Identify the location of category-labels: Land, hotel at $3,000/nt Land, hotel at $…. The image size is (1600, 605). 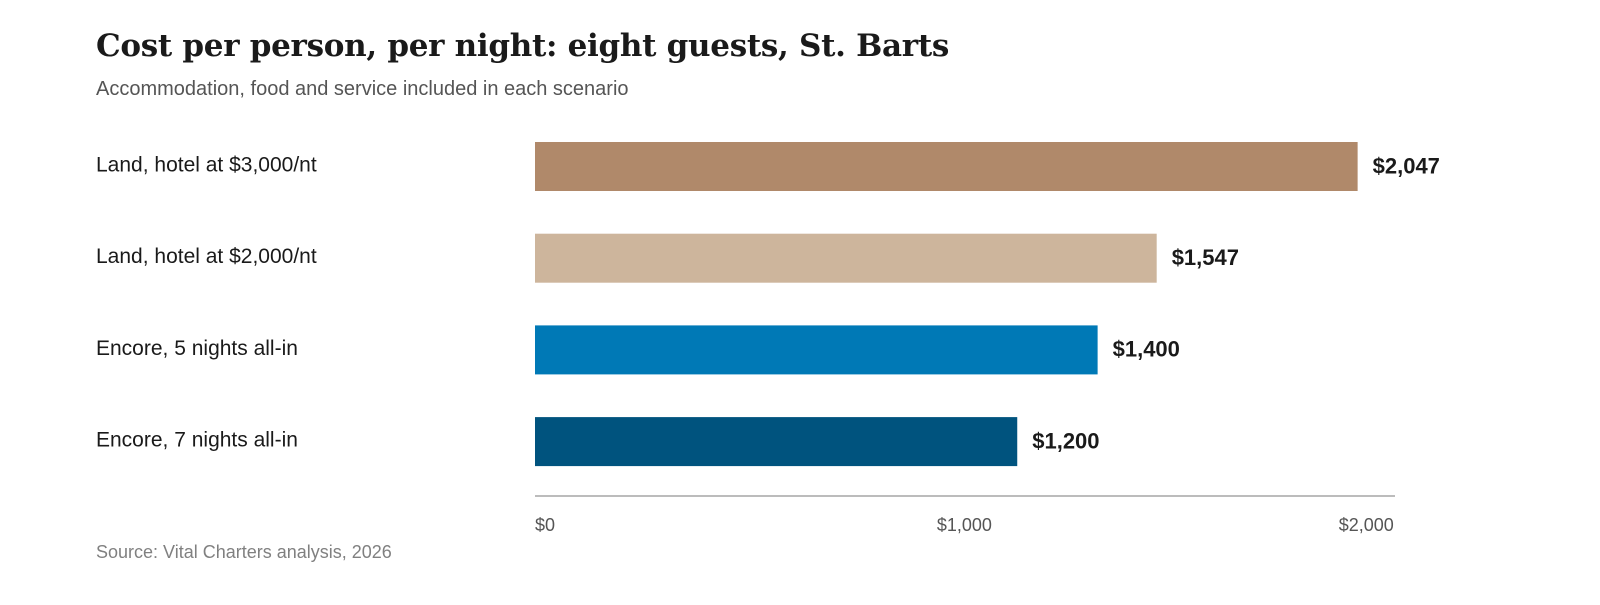
(206, 303).